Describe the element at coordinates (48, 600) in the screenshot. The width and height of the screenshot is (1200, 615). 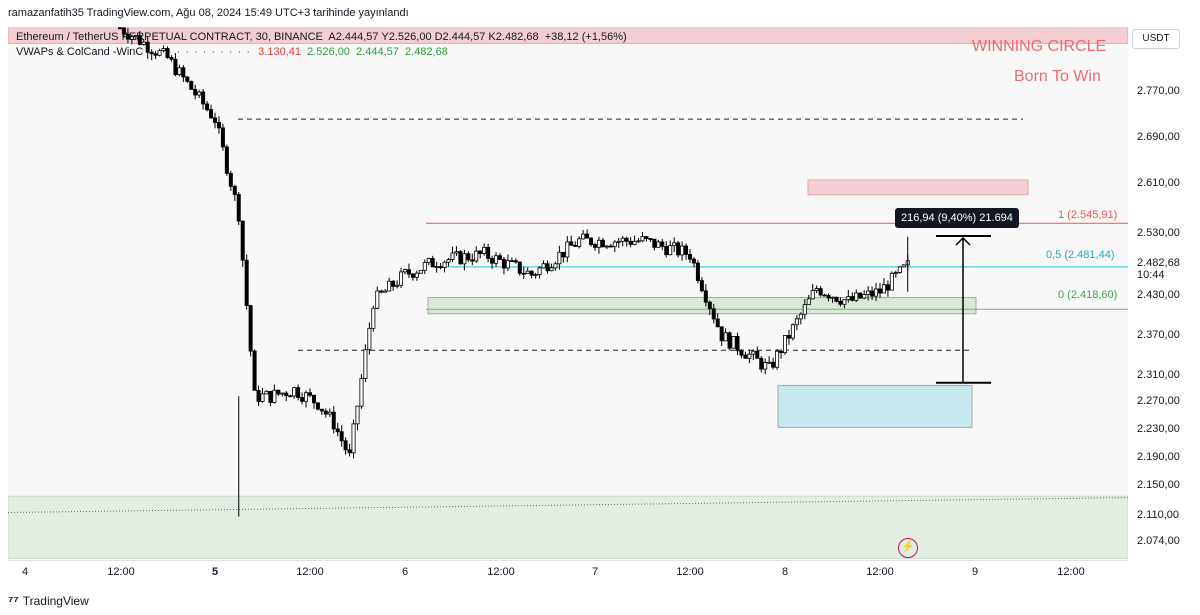
I see `footer-brand: ⁷⁷ TradingView` at that location.